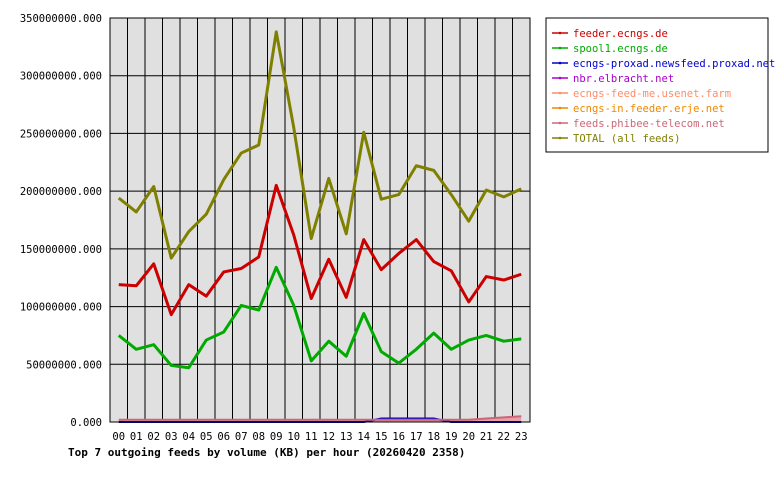  Describe the element at coordinates (416, 437) in the screenshot. I see `x-tick-label: 17` at that location.